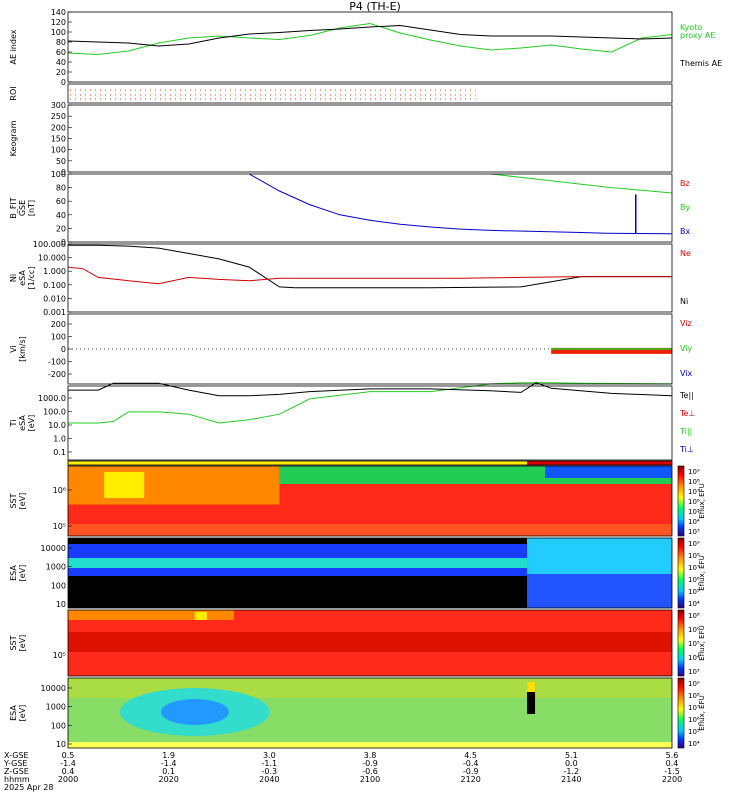  Describe the element at coordinates (58, 116) in the screenshot. I see `tick-label-keogram: 250` at that location.